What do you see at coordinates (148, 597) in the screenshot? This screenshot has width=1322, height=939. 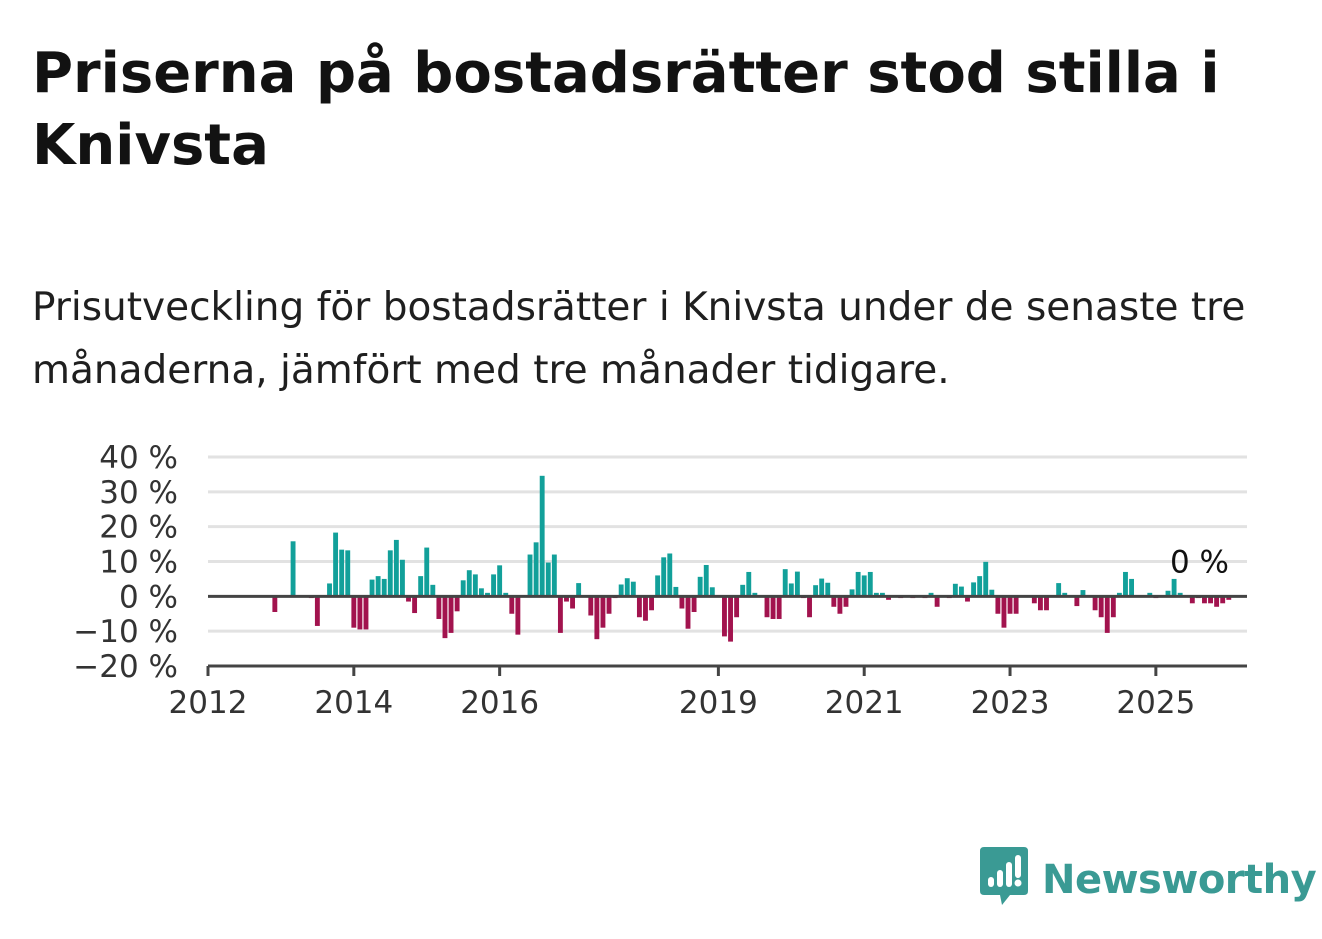 I see `y-tick-label: 0 %` at bounding box center [148, 597].